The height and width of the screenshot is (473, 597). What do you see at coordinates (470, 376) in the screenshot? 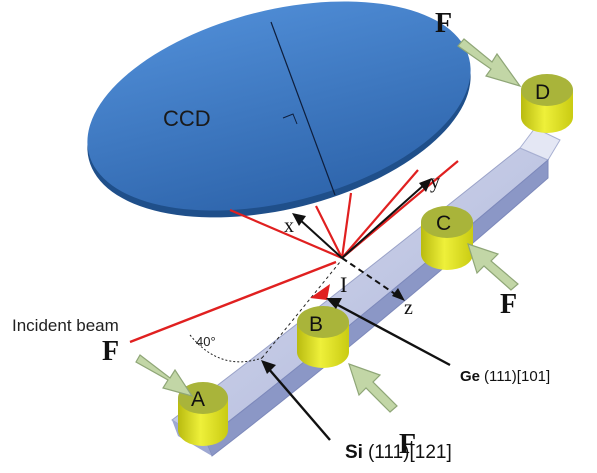
I see `ge-element: Ge` at bounding box center [470, 376].